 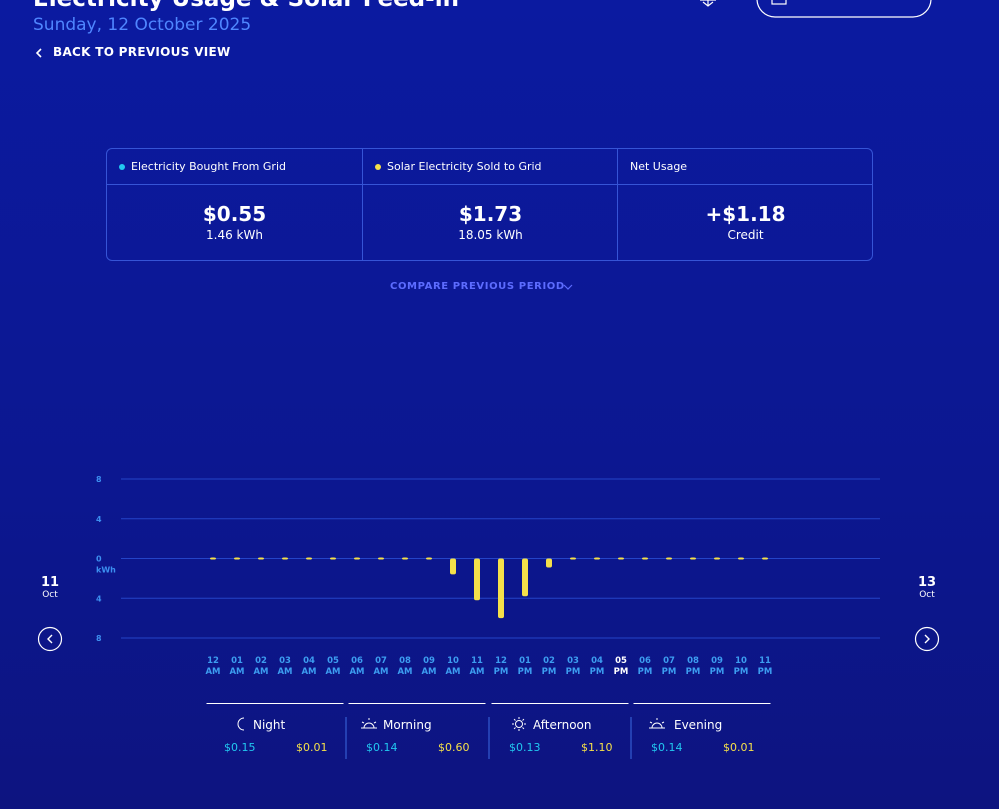 I want to click on prev-chevron, so click(x=50, y=639).